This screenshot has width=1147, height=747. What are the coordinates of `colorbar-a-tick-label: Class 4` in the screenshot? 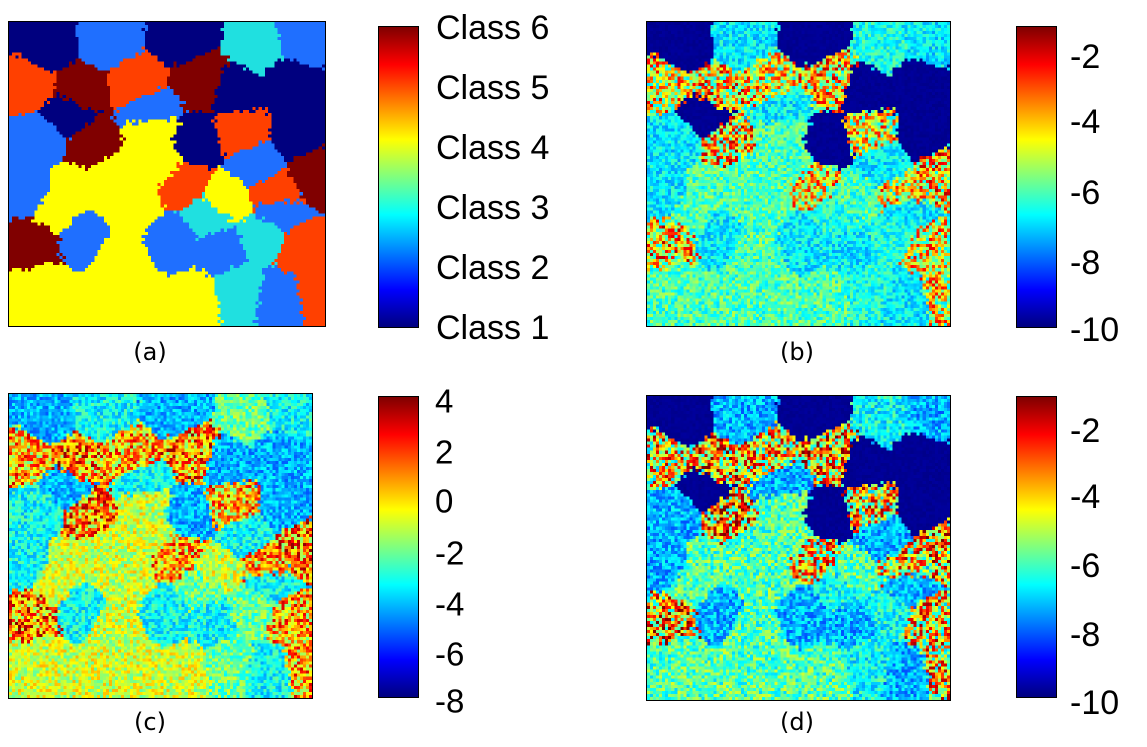 It's located at (493, 148).